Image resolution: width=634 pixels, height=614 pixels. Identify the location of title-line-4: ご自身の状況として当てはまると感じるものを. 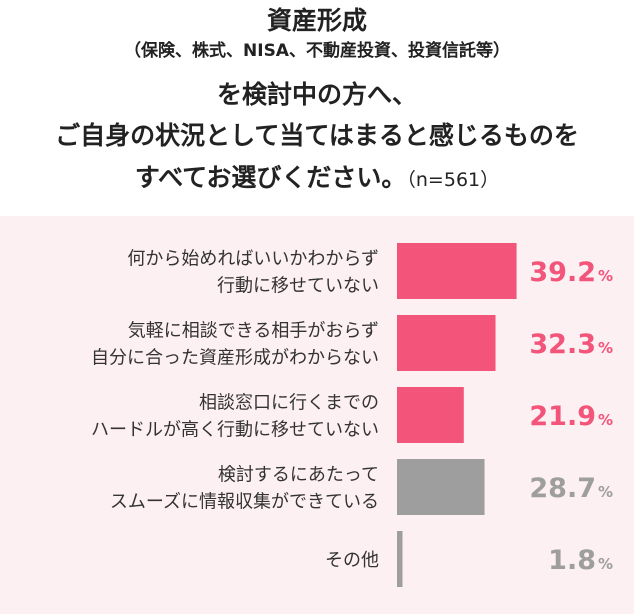
(317, 135).